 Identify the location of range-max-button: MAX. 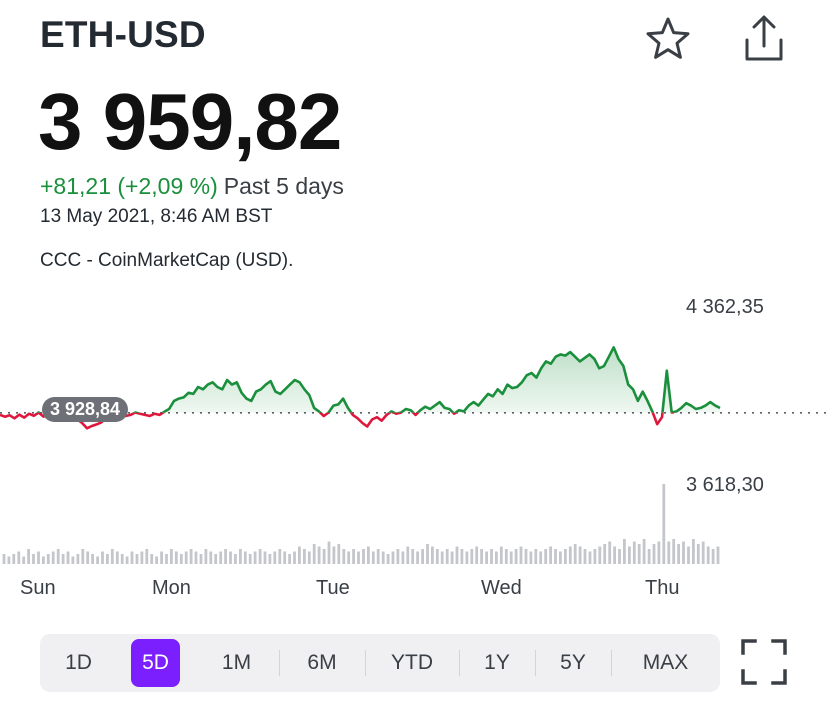
(665, 663).